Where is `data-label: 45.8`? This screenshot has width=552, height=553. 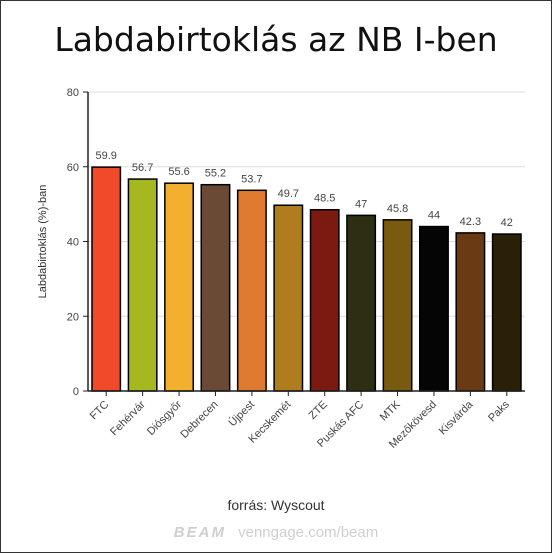
data-label: 45.8 is located at coordinates (397, 209).